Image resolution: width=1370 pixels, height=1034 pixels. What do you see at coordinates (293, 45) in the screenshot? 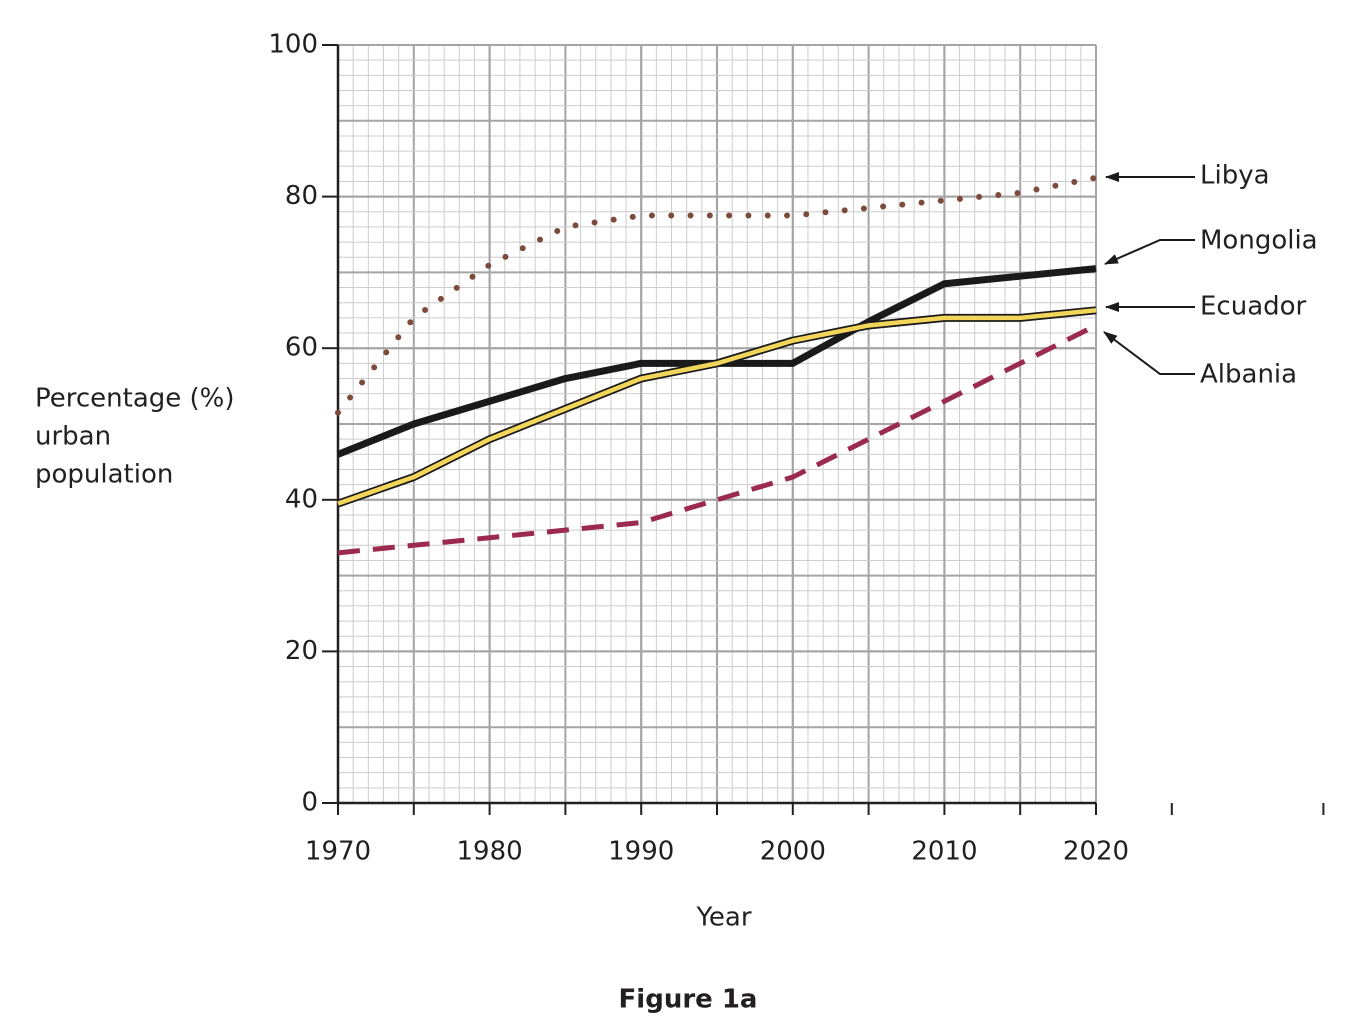
I see `y-tick-label: 100` at bounding box center [293, 45].